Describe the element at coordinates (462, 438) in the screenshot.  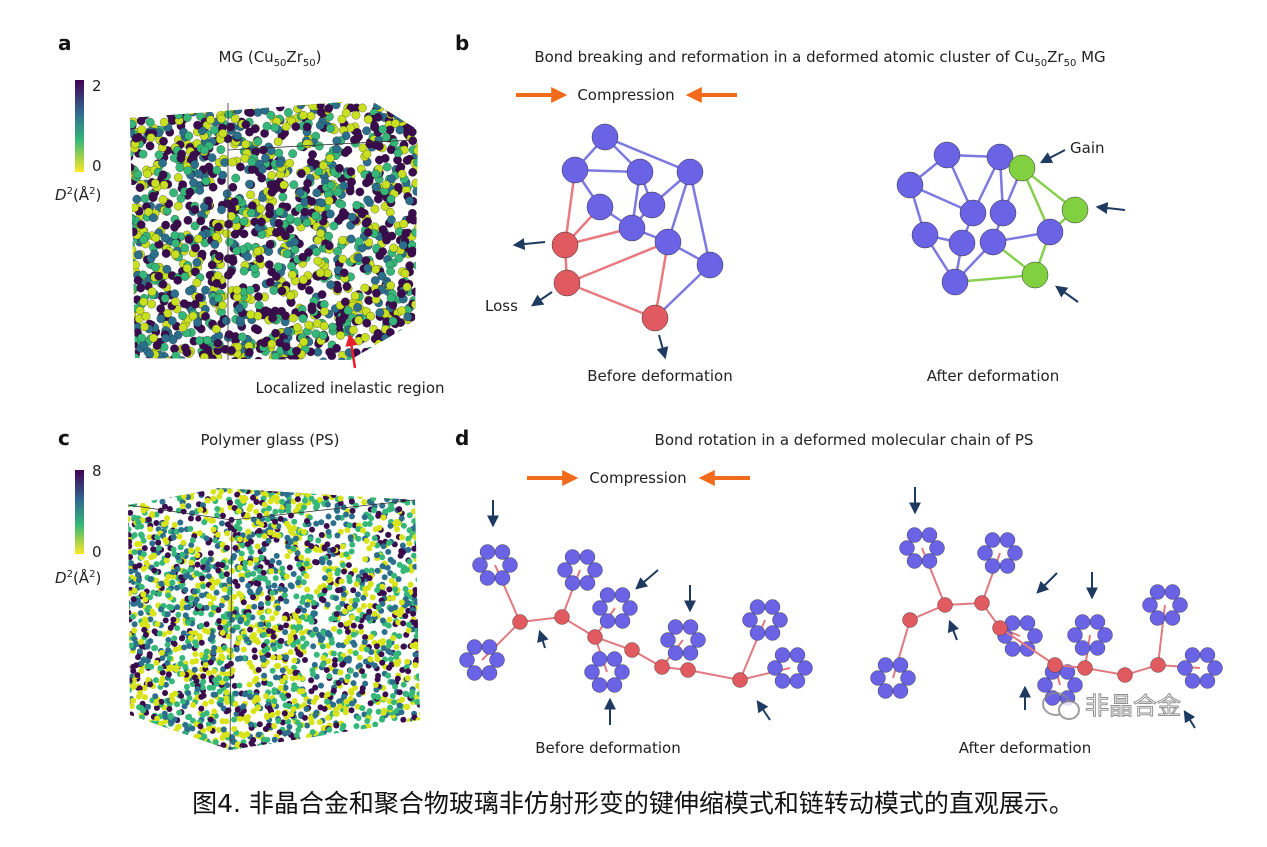
I see `panel-label: d` at that location.